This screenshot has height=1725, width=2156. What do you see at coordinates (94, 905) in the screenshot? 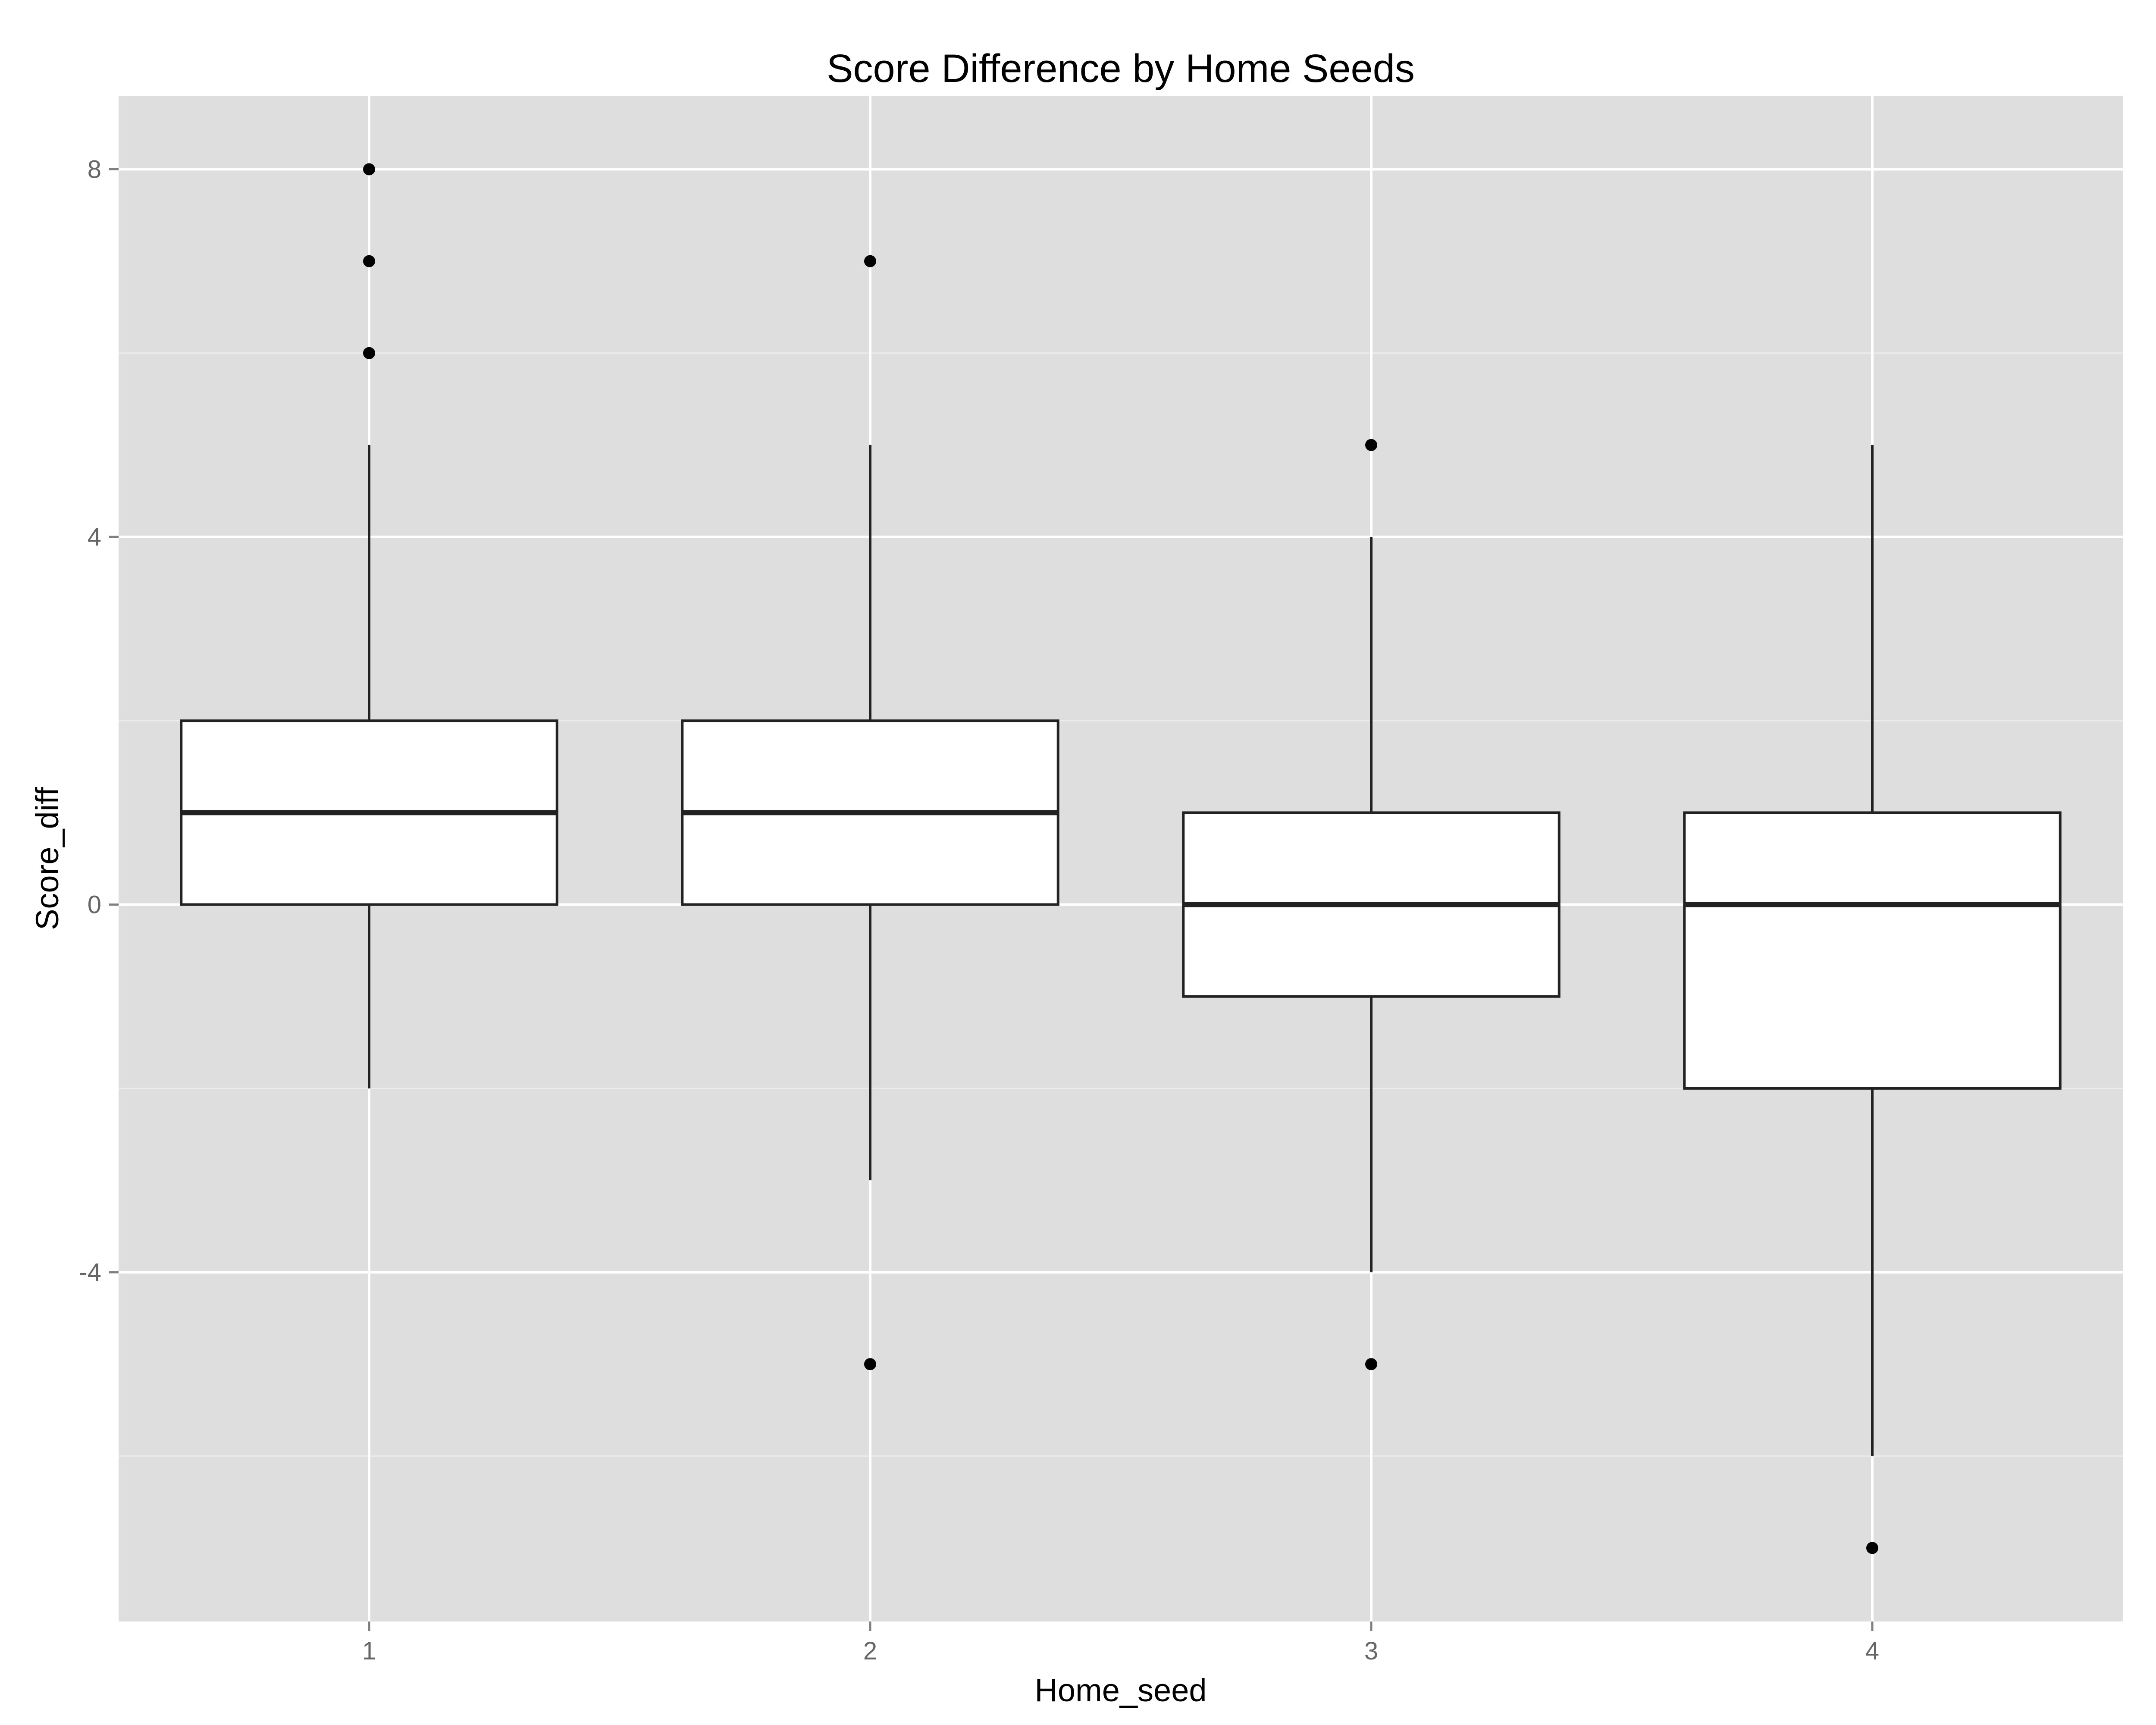
I see `y-tick-label: 0` at bounding box center [94, 905].